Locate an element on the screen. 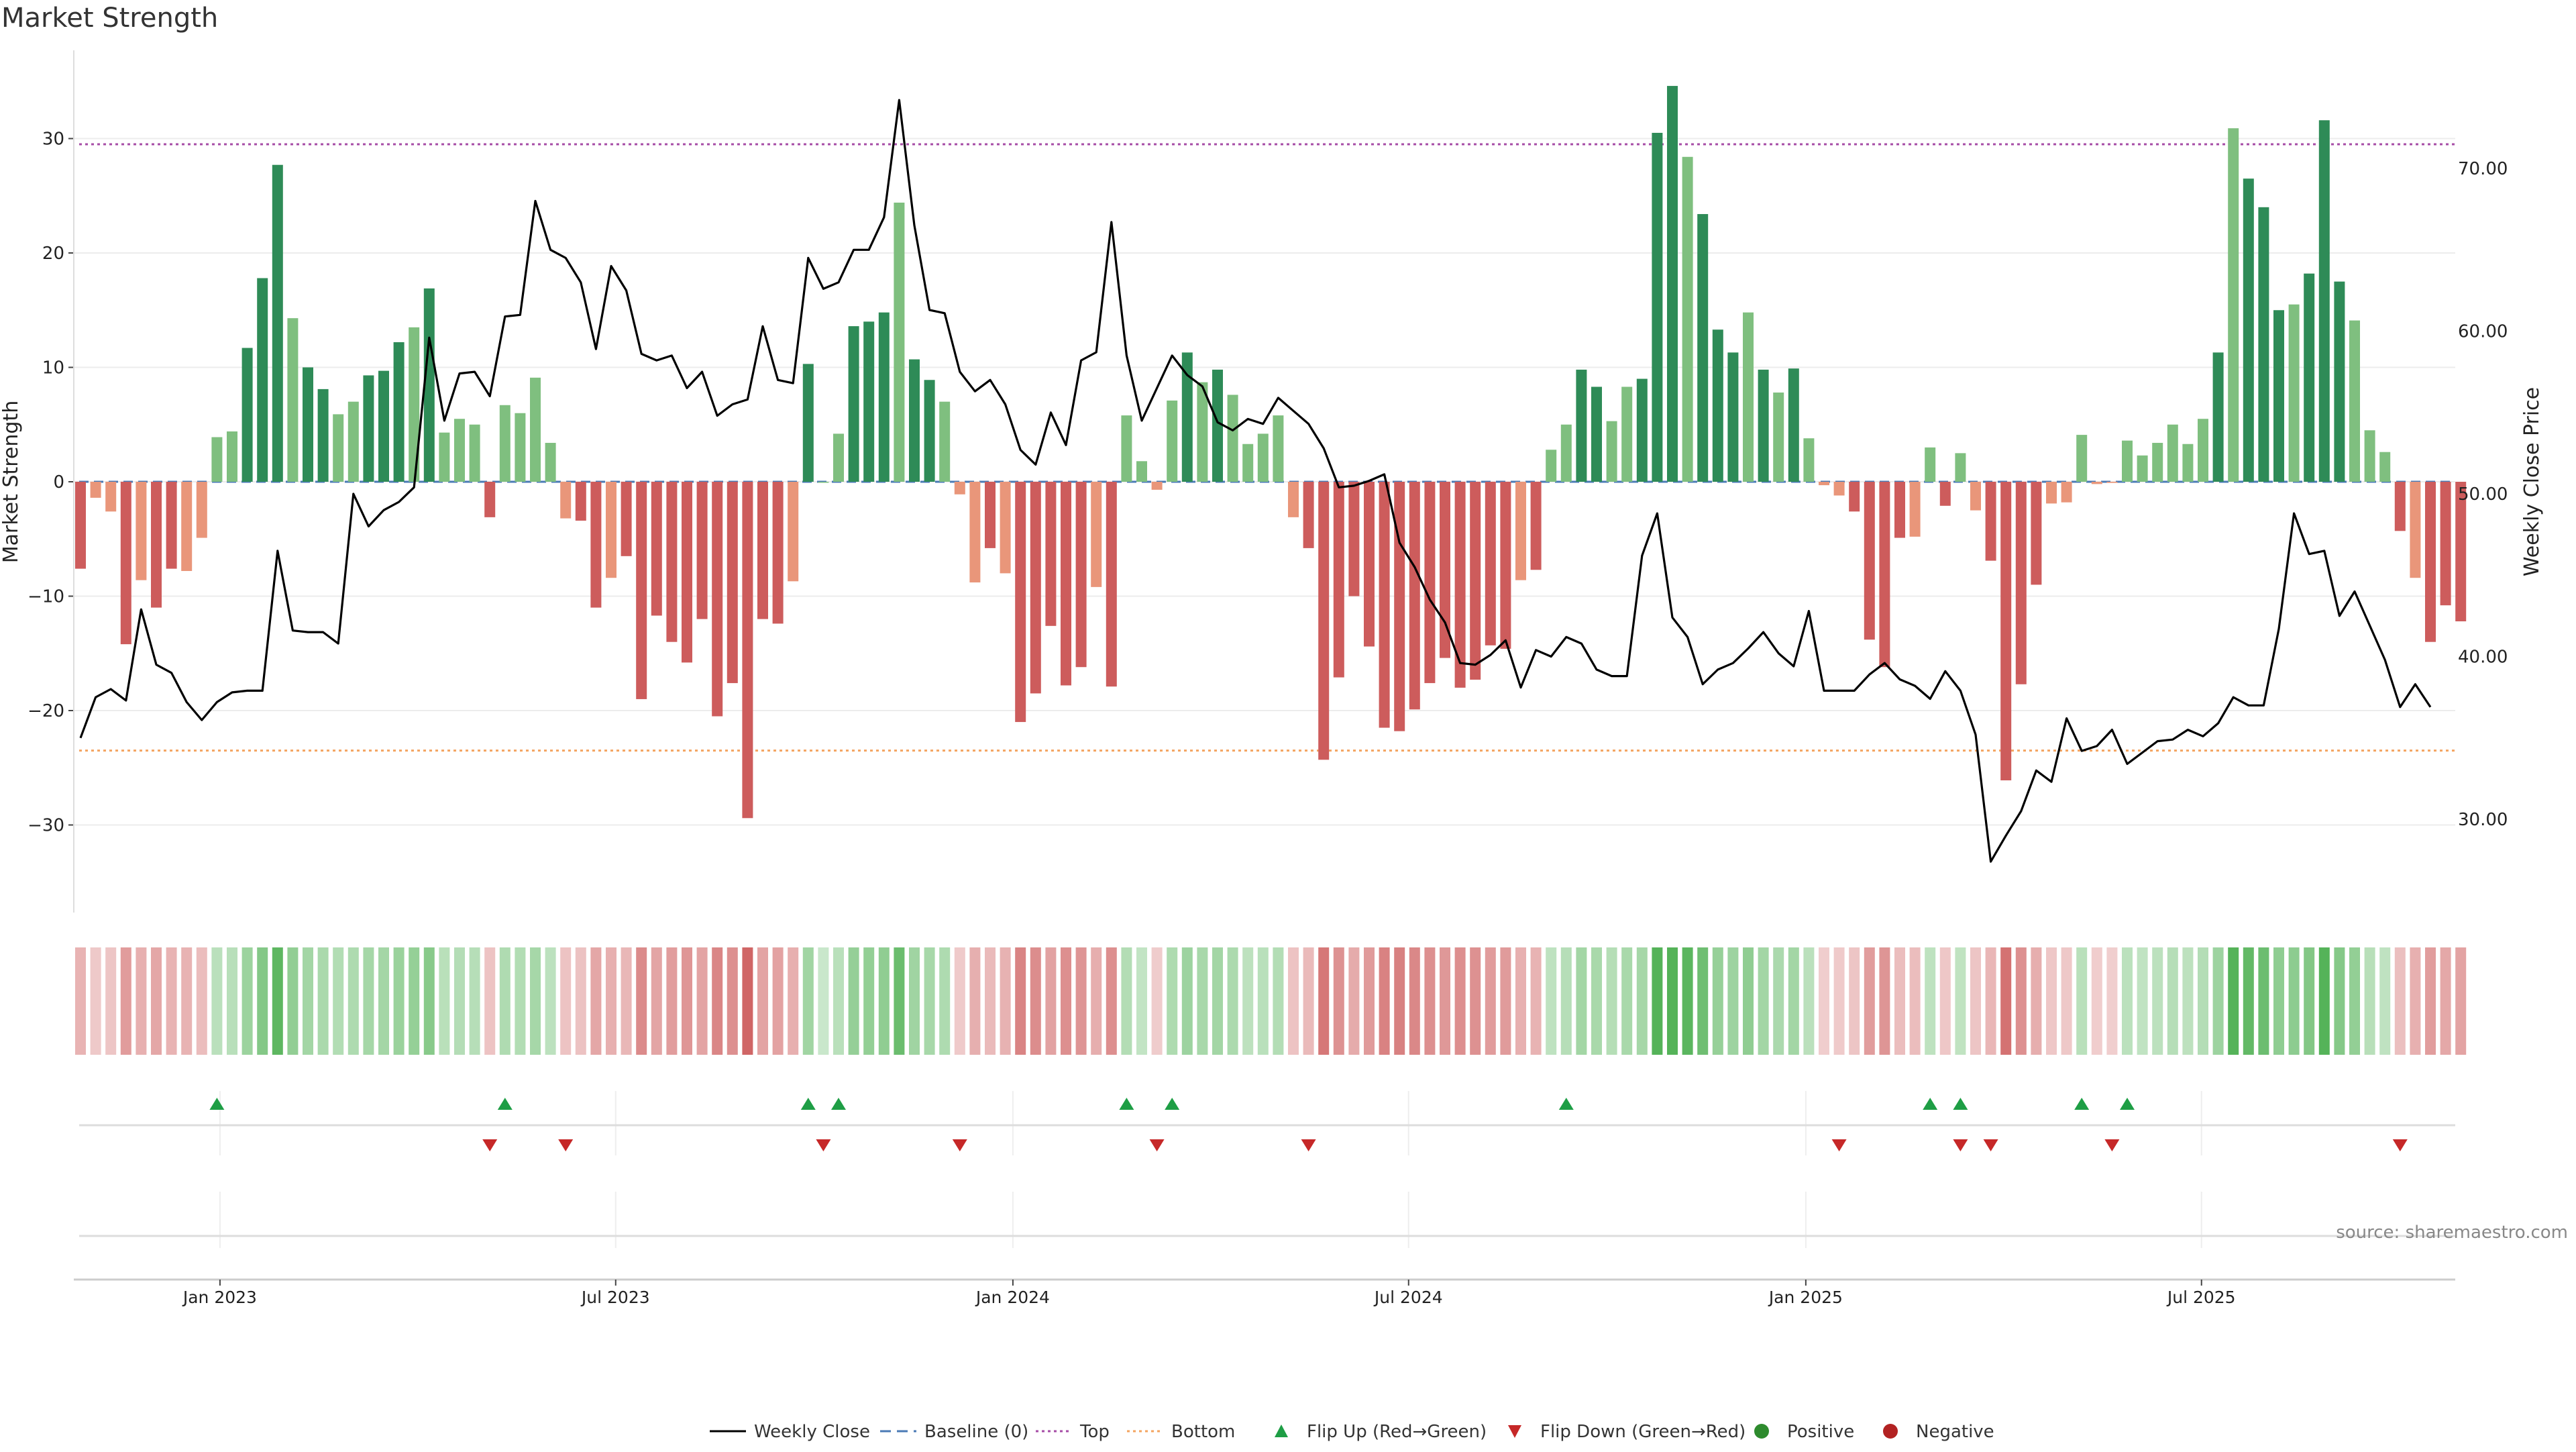  y-tick-label: −30 is located at coordinates (46, 826).